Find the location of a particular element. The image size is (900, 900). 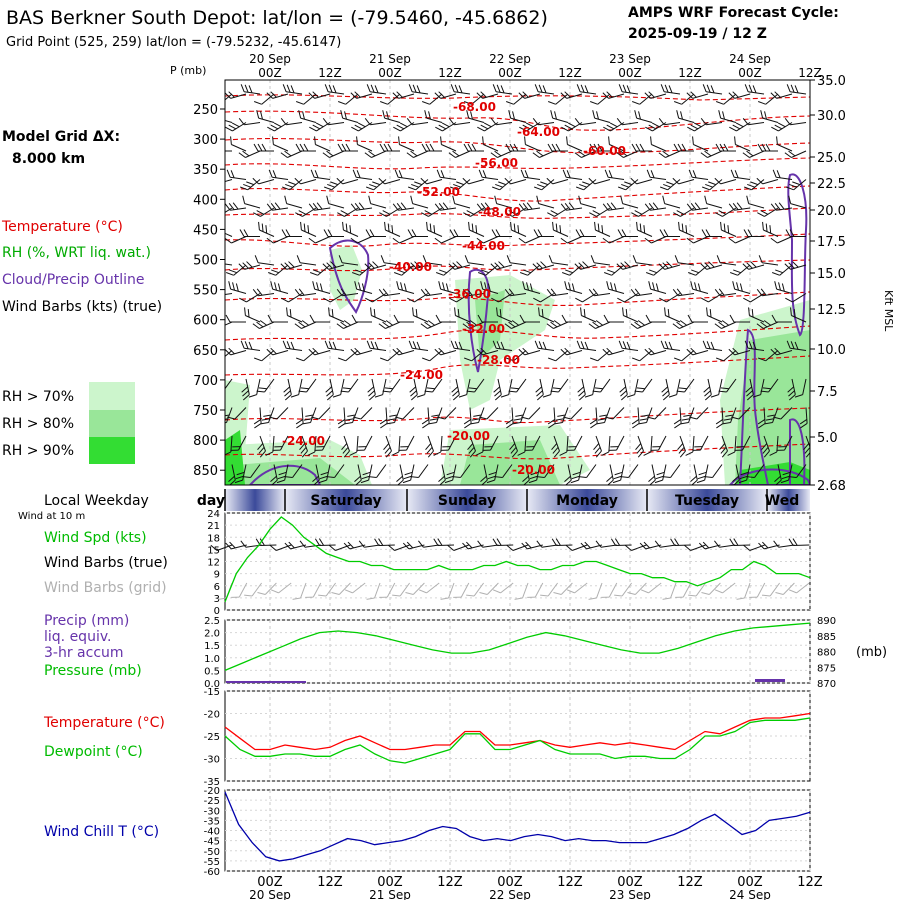

top-time-tick: 00Z is located at coordinates (630, 73).